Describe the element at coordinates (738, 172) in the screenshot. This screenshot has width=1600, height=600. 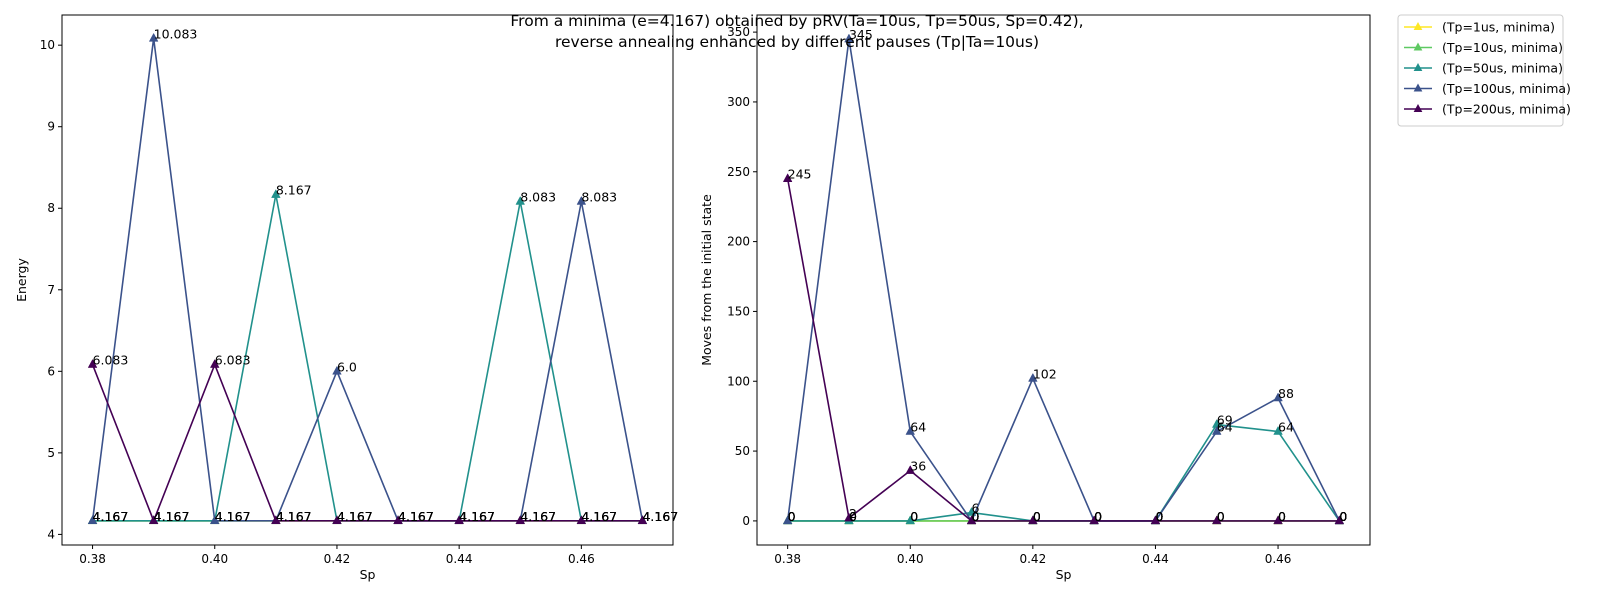
I see `y-tick-label: 250` at that location.